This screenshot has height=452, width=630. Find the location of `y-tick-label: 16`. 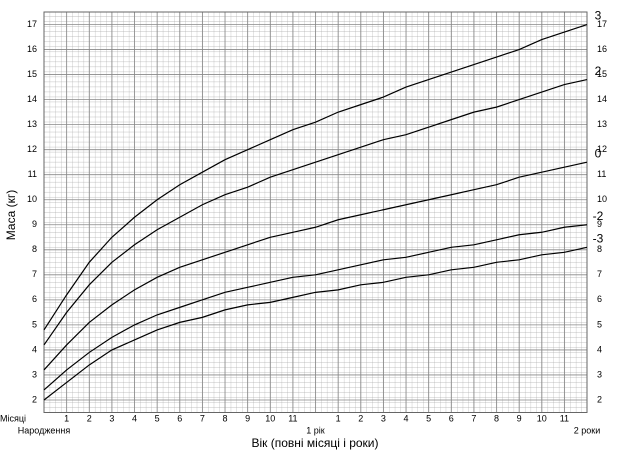

y-tick-label: 16 is located at coordinates (32, 49).